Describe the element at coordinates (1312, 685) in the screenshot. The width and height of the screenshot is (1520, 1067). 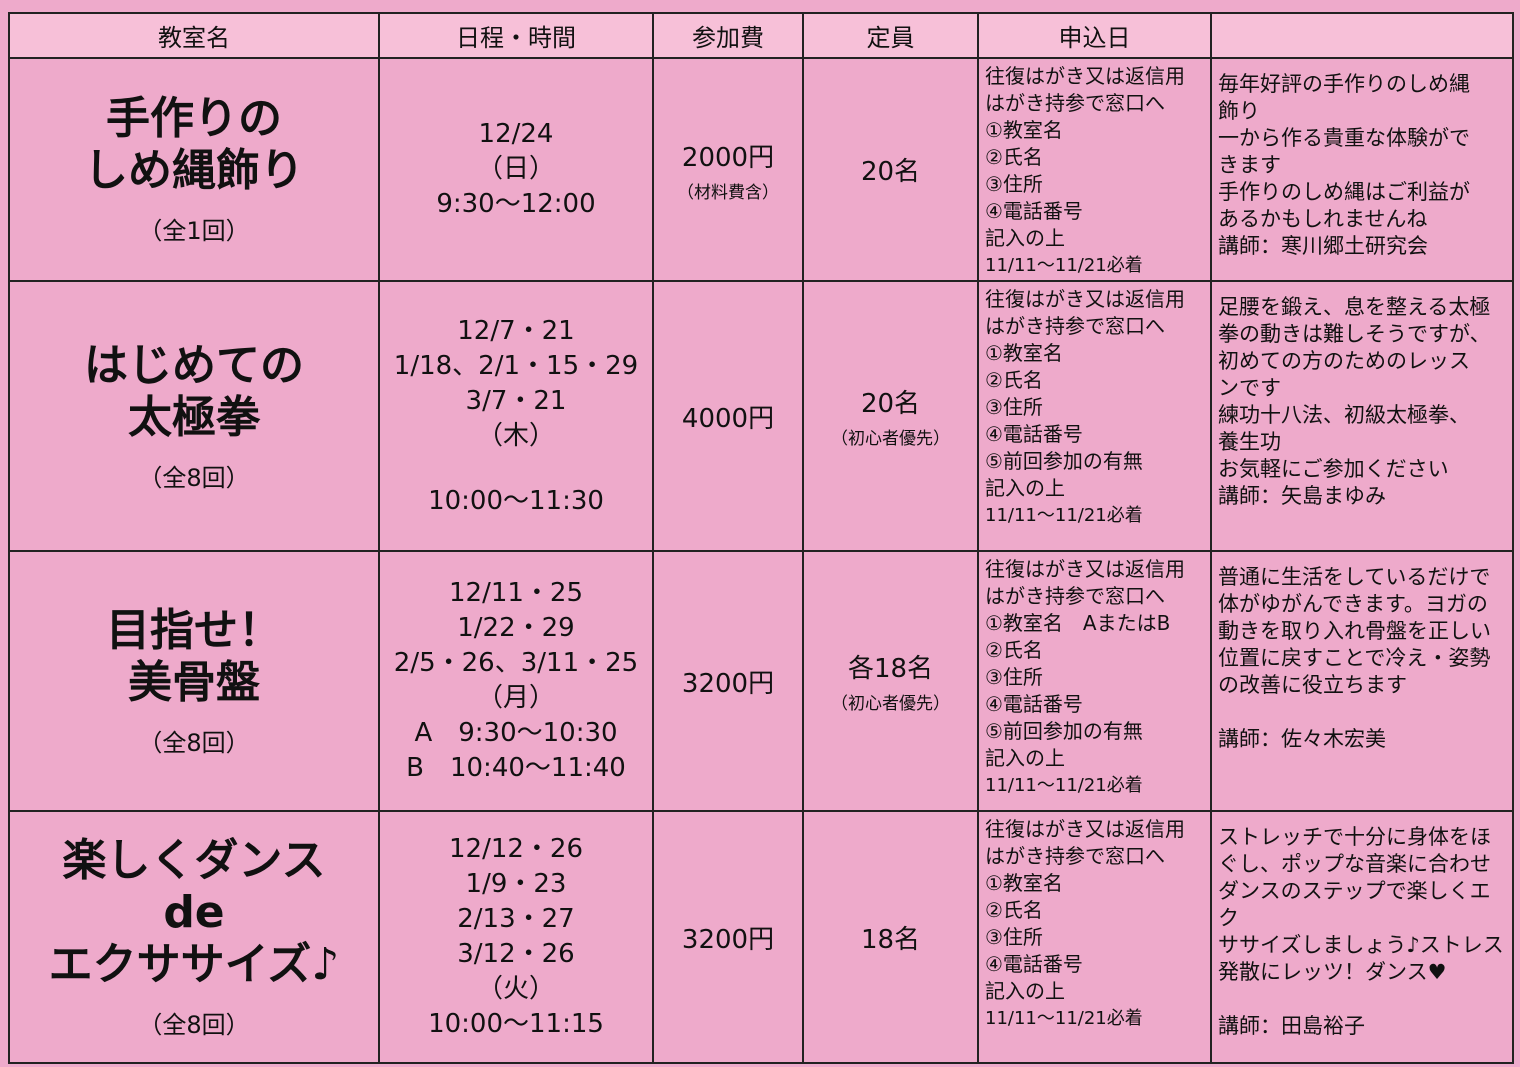
I see `description-line: の改善に役立ちます` at that location.